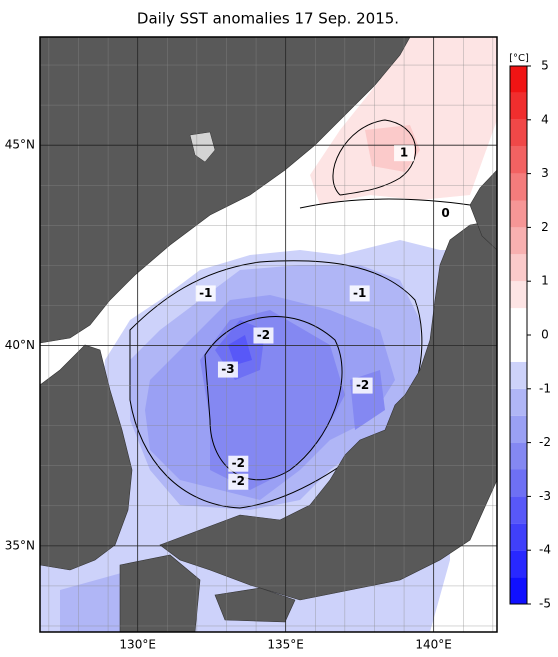 The image size is (558, 657). What do you see at coordinates (545, 442) in the screenshot?
I see `colorbar-tick-label: -2` at bounding box center [545, 442].